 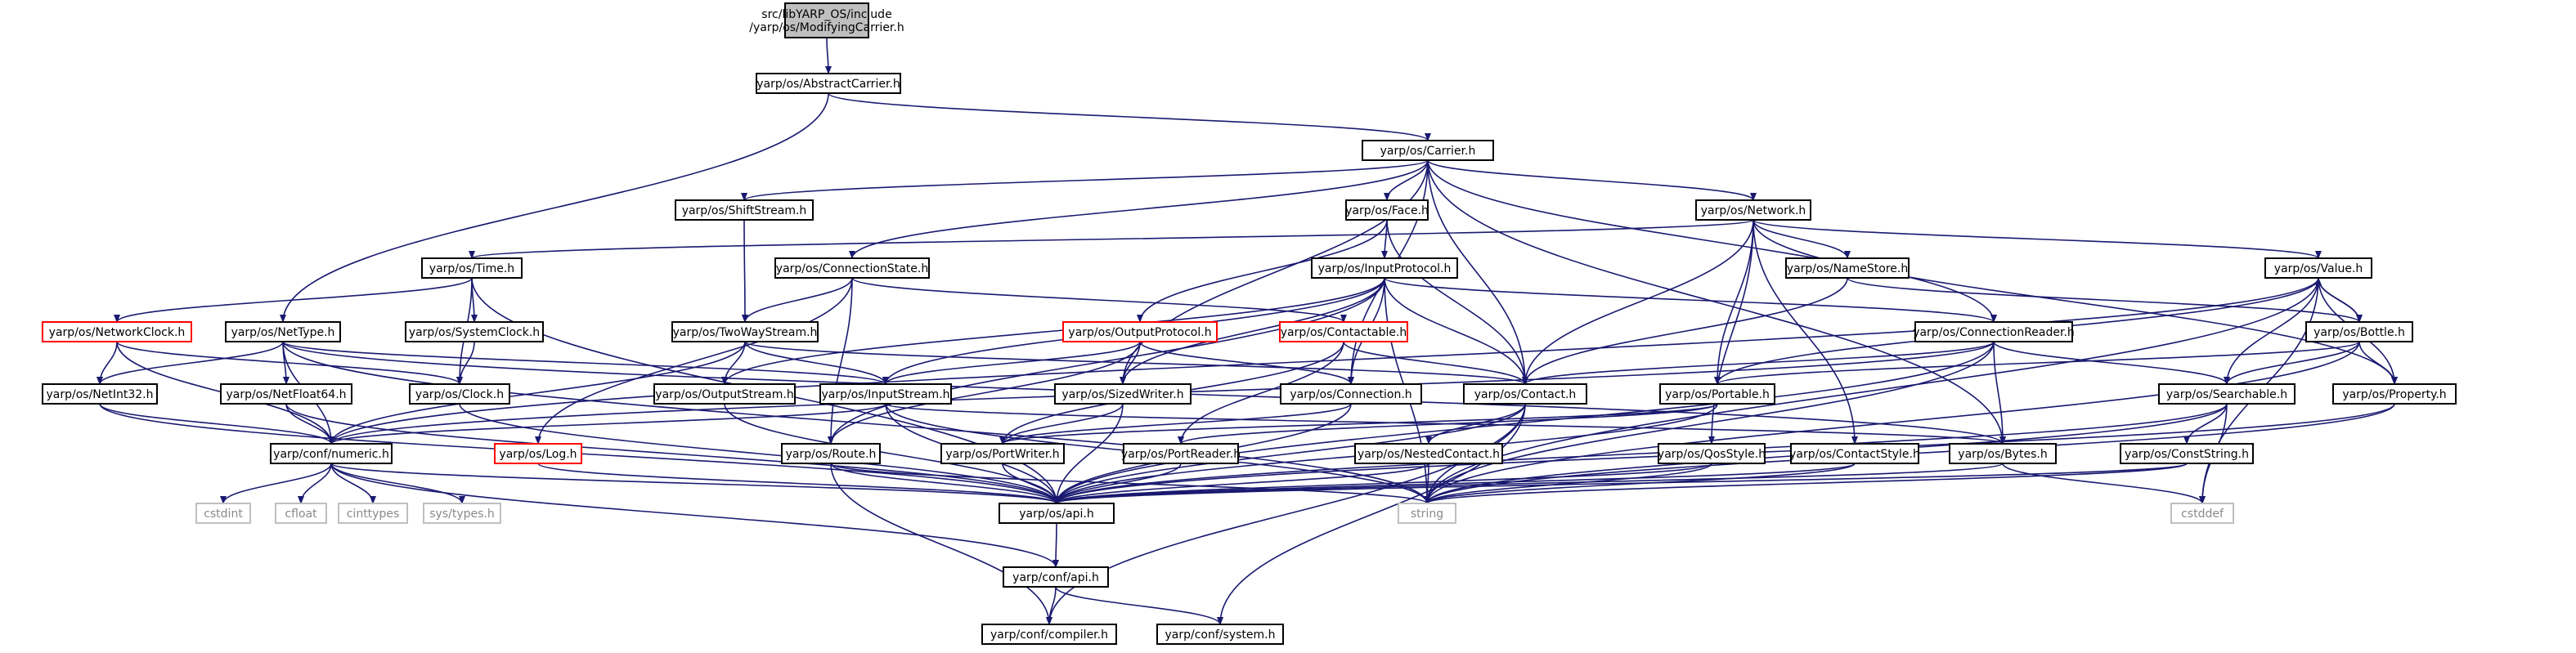 I want to click on node-qosstyle: yarp/os/QosStyle.h, so click(x=1712, y=453).